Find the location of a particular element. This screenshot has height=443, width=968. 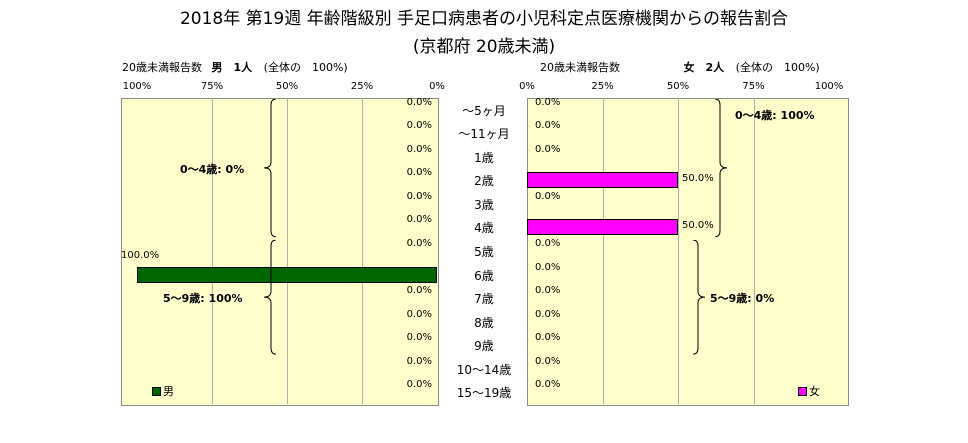

female-x-tick: 50% is located at coordinates (678, 86).